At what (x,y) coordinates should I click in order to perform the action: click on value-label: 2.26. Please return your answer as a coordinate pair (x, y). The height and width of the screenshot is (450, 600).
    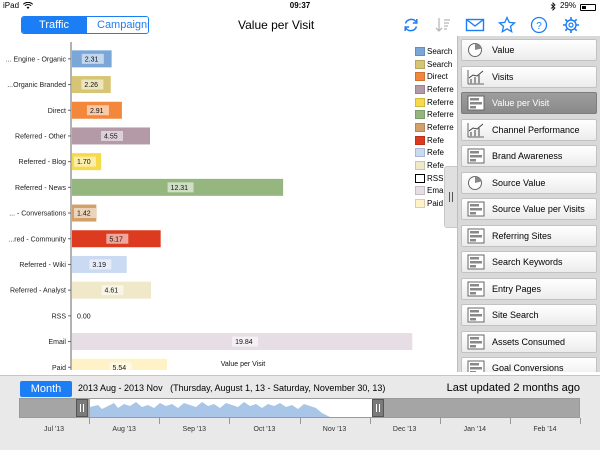
    Looking at the image, I should click on (91, 85).